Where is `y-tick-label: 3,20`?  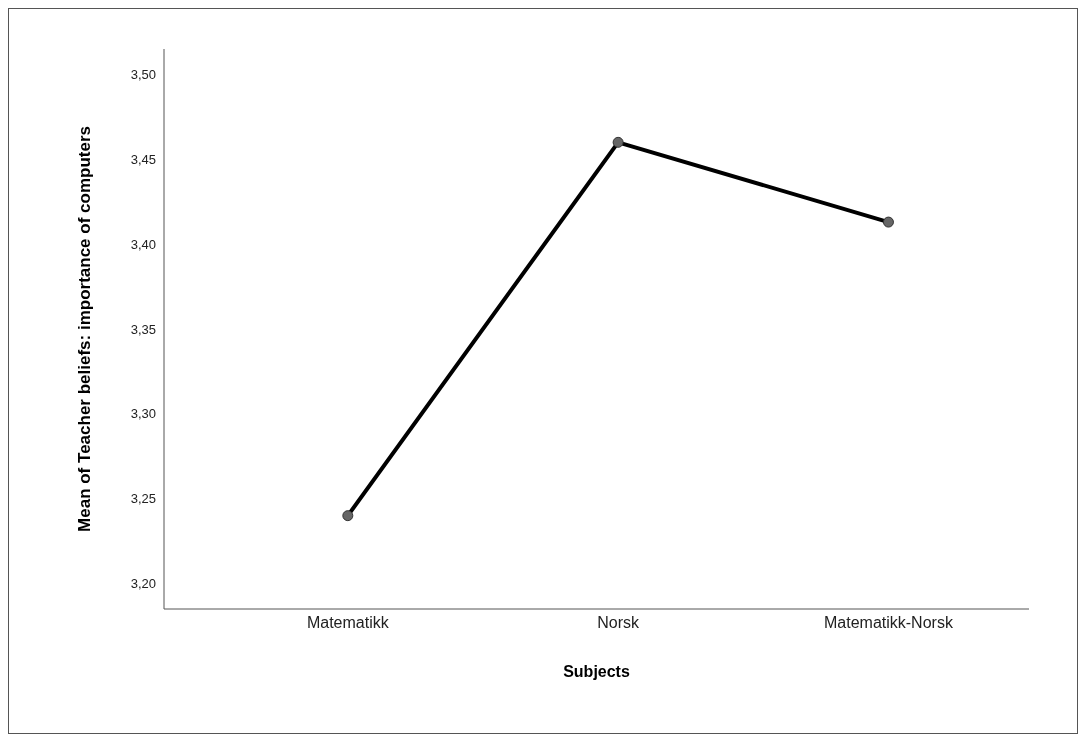 y-tick-label: 3,20 is located at coordinates (143, 584).